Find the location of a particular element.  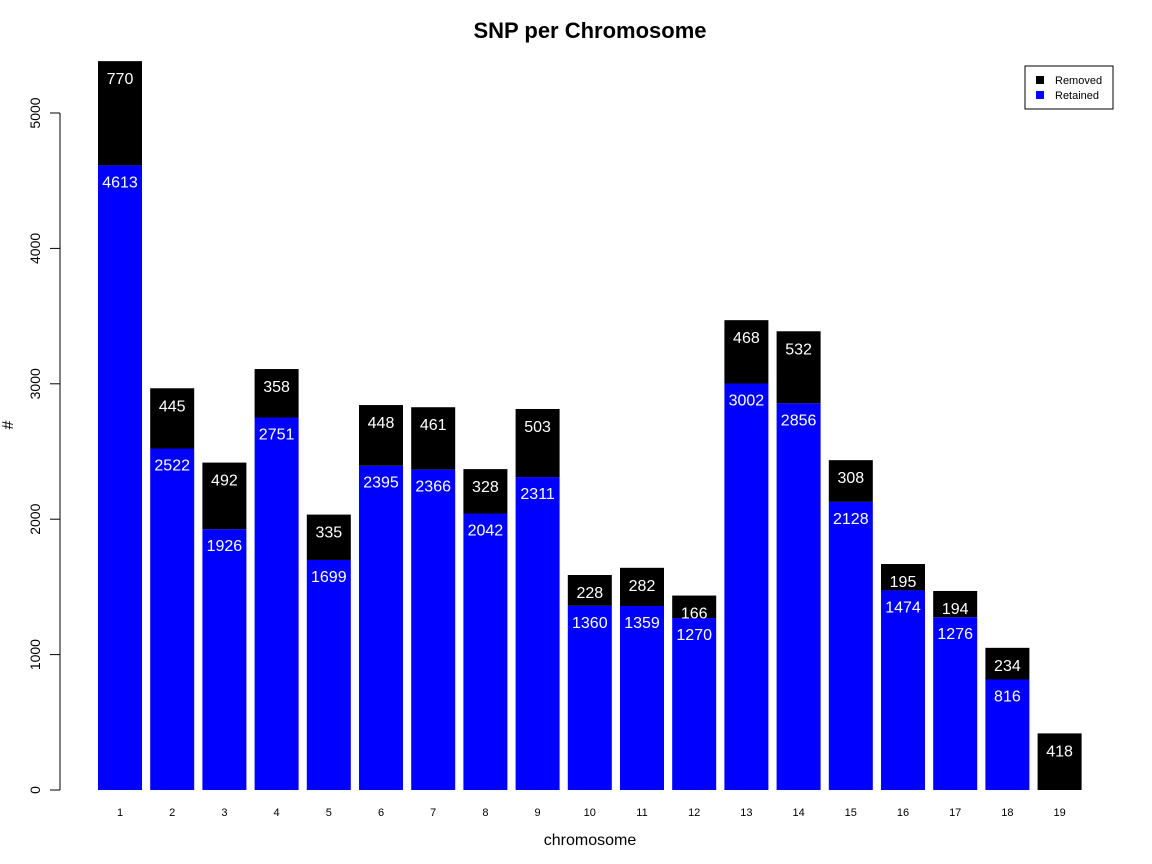

x-tick-label: 13 is located at coordinates (746, 813).